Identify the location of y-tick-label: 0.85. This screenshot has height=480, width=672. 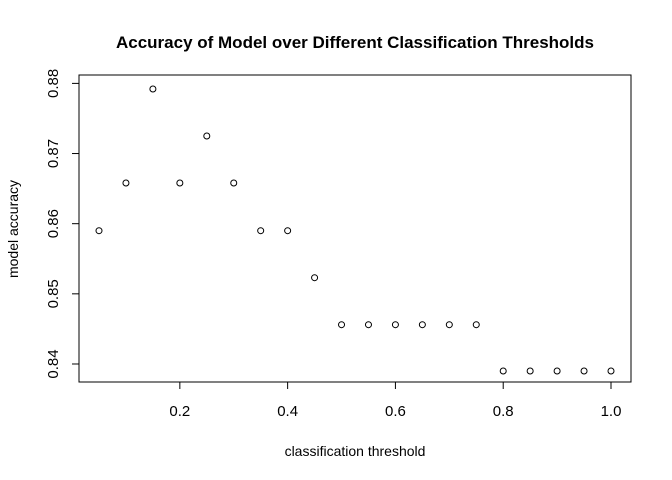
(53, 293).